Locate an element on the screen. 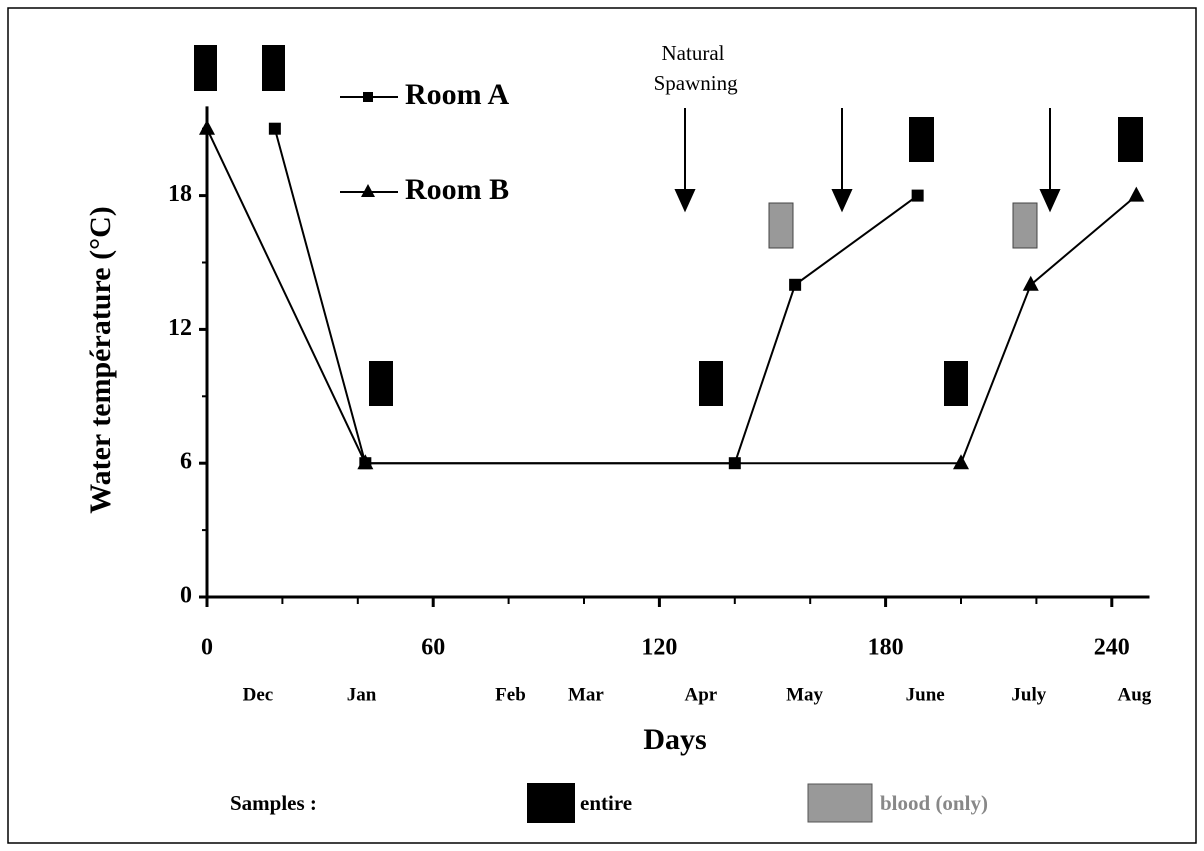  x-tick-label: 180 is located at coordinates (886, 648).